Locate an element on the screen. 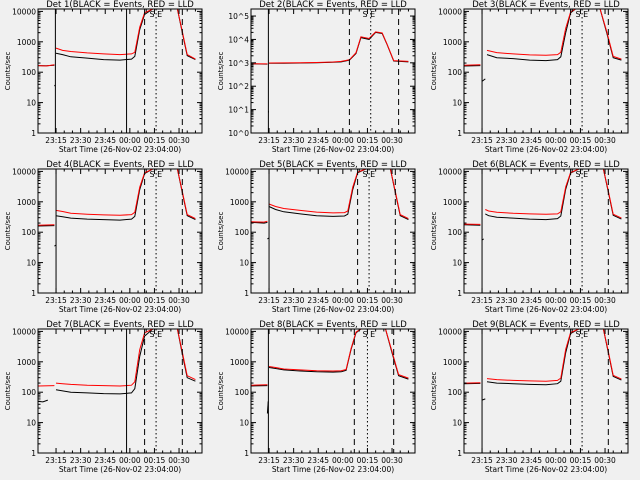  panel-title: Det 4(BLACK = Events, RED = LLD is located at coordinates (120, 165).